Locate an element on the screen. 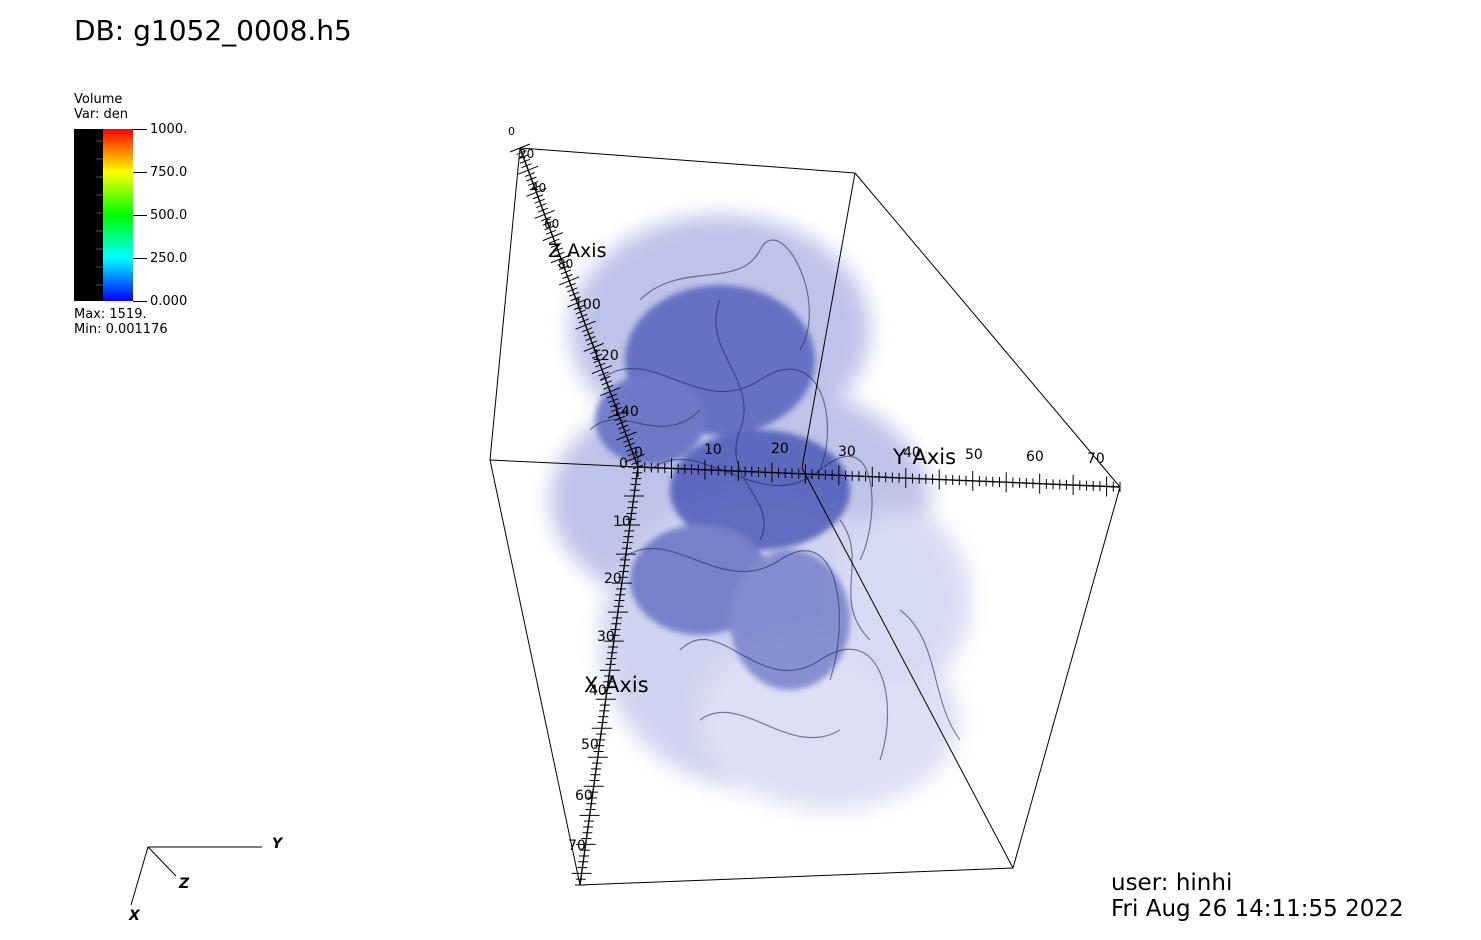 This screenshot has height=940, width=1481. y-tick-label: 0 is located at coordinates (638, 453).